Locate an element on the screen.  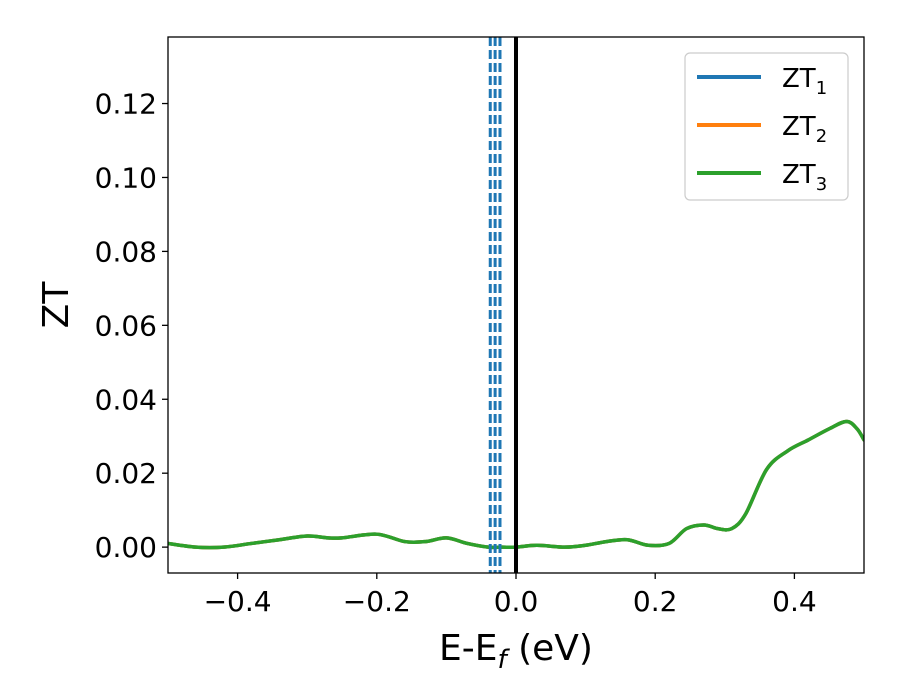
y-axis-label: ZT is located at coordinates (56, 305).